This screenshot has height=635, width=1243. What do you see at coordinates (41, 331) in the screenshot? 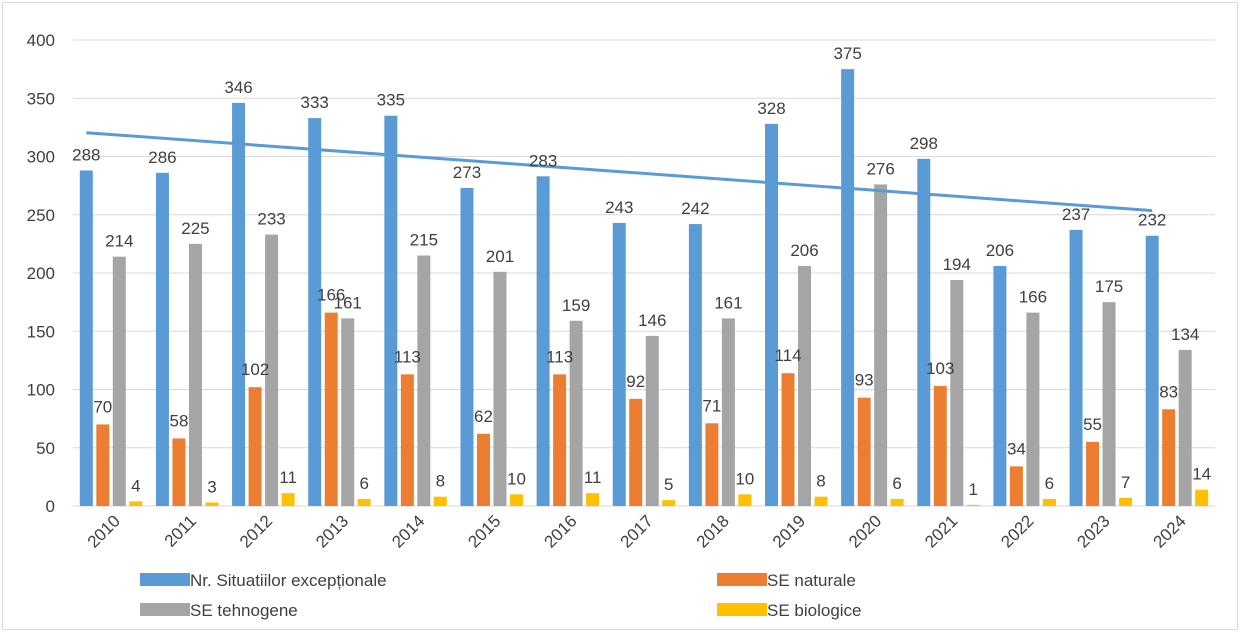
I see `y-tick-label: 150` at bounding box center [41, 331].